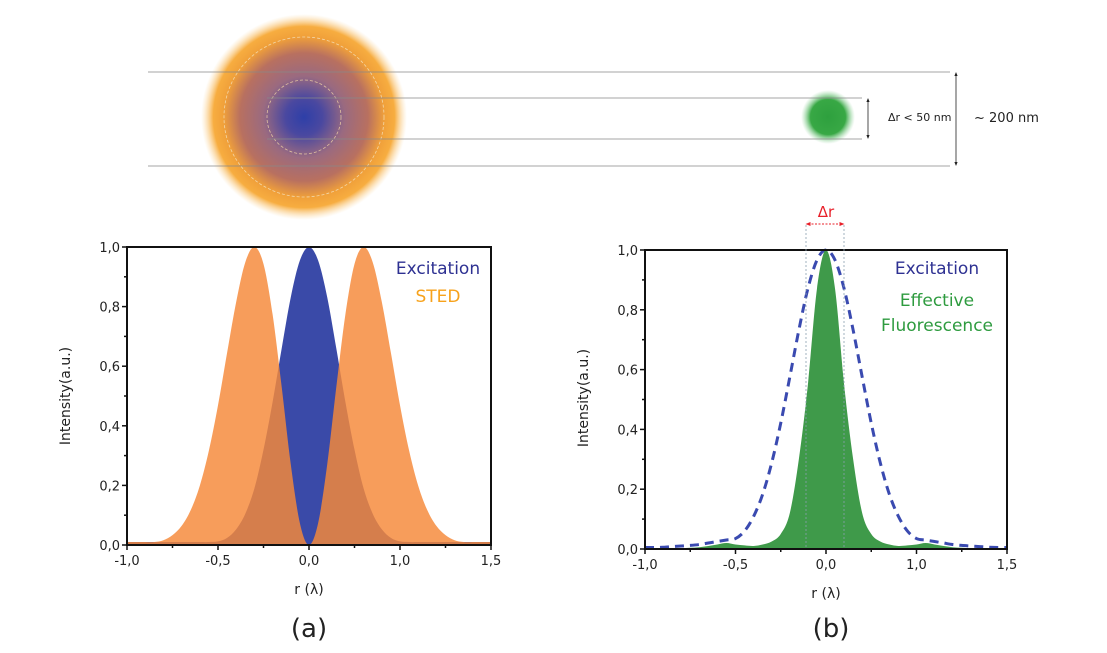 The width and height of the screenshot is (1107, 653). I want to click on legend-fluorescence: Fluorescence, so click(937, 326).